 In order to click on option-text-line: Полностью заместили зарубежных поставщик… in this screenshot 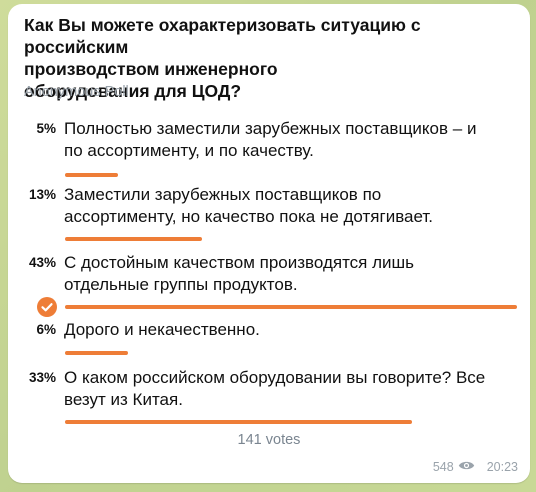, I will do `click(270, 128)`.